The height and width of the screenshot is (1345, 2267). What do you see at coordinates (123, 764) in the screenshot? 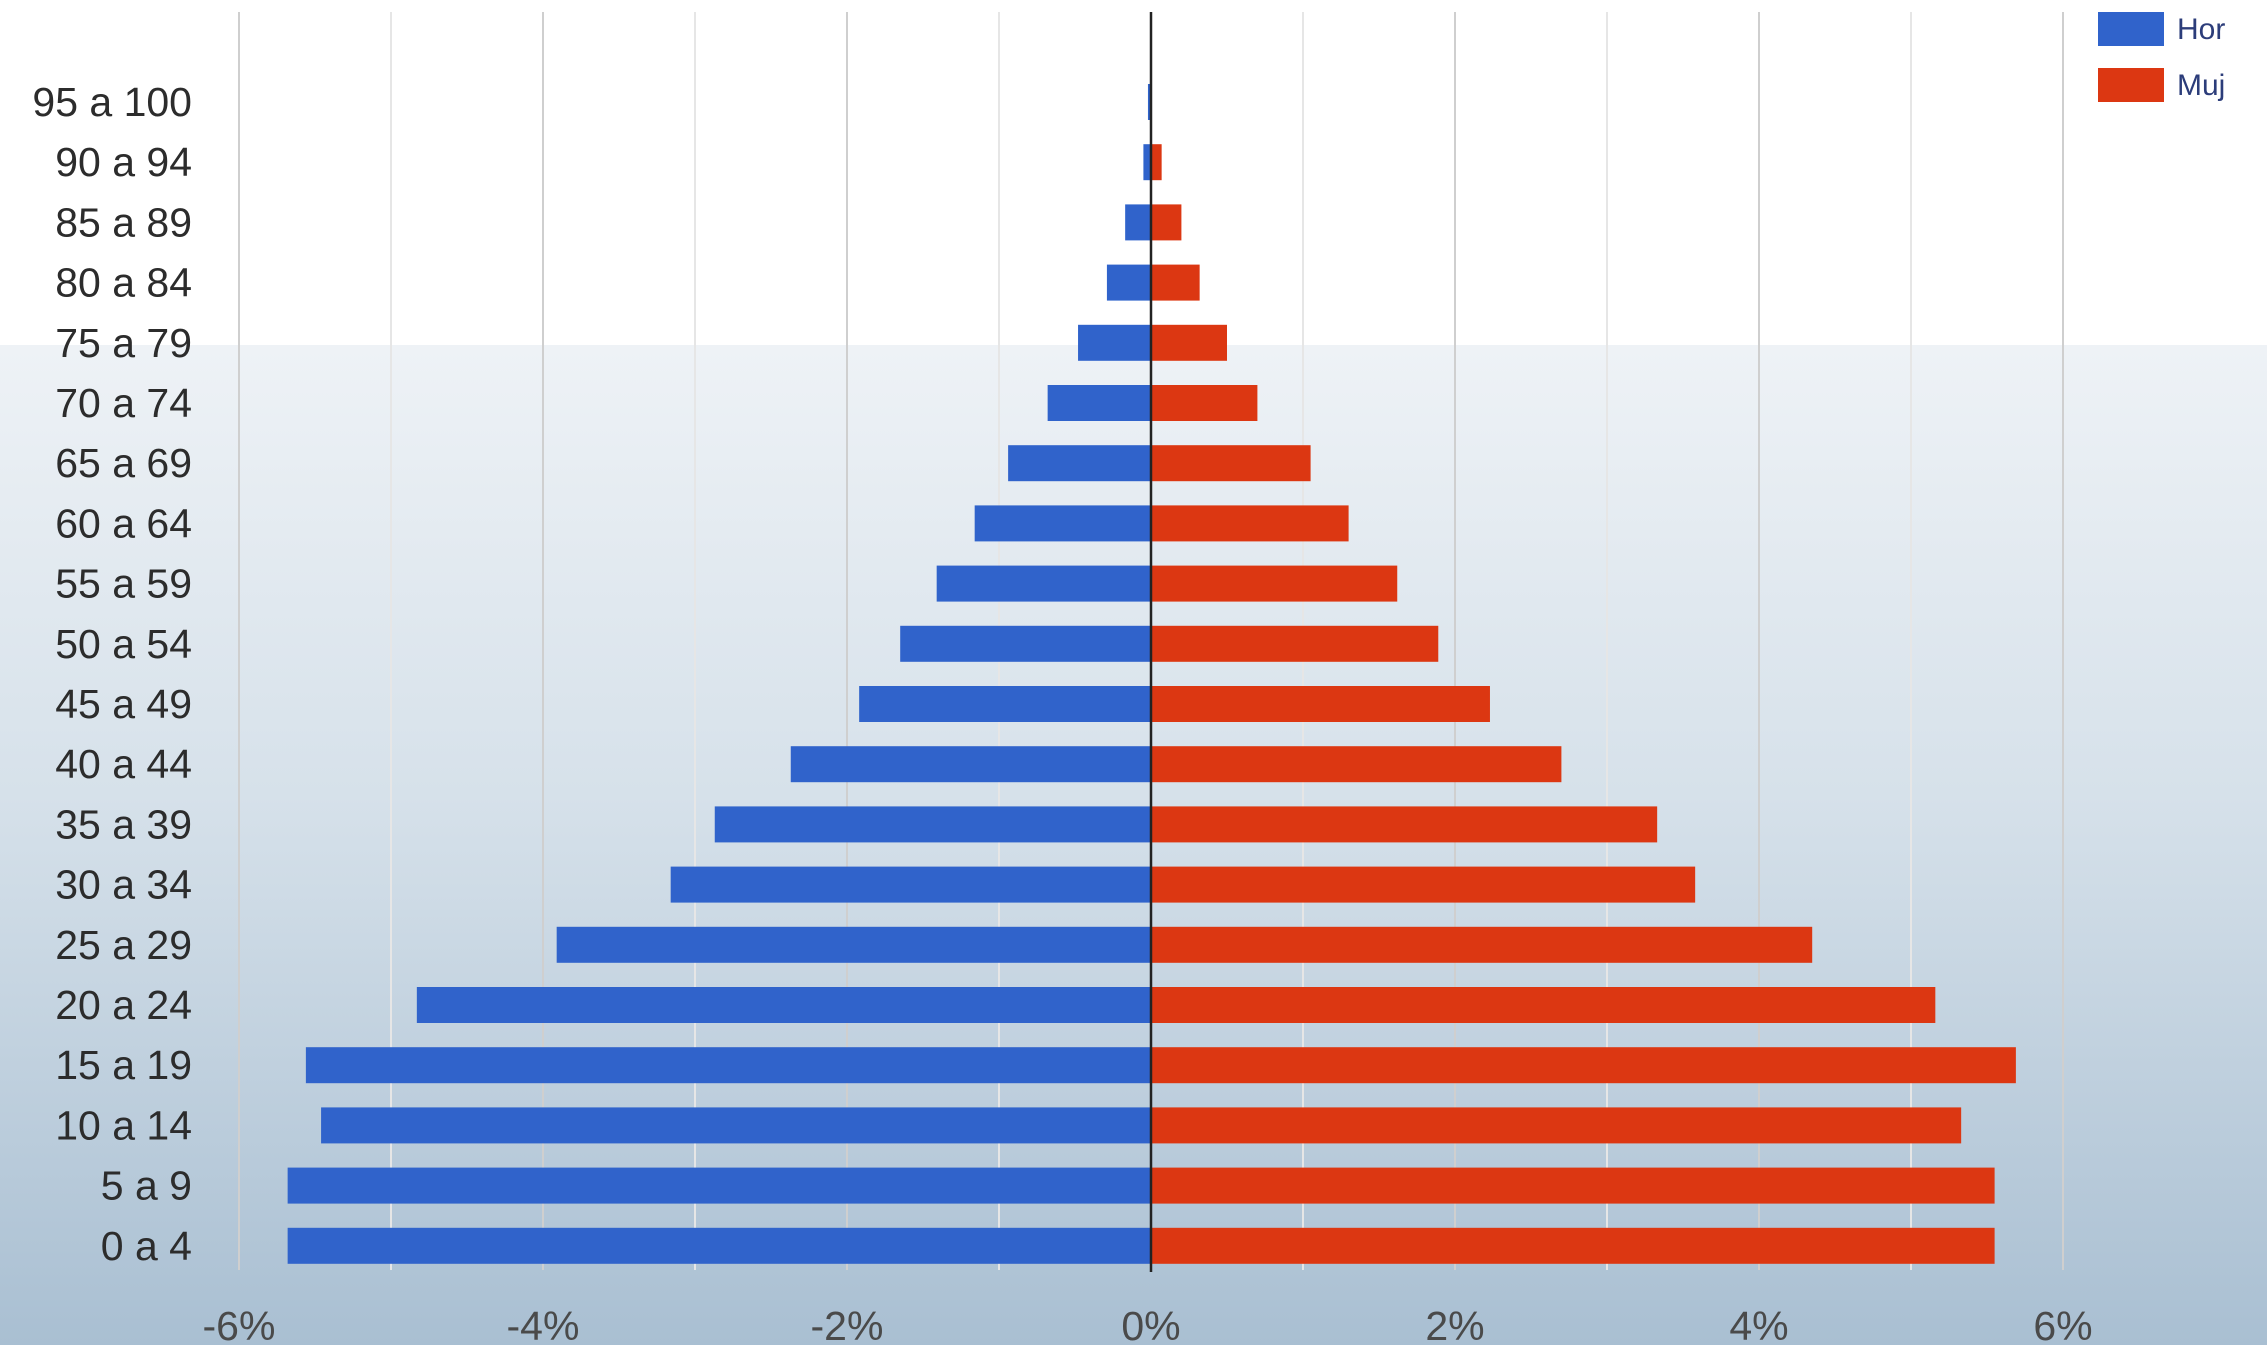
I see `category-label: 40 a 44` at bounding box center [123, 764].